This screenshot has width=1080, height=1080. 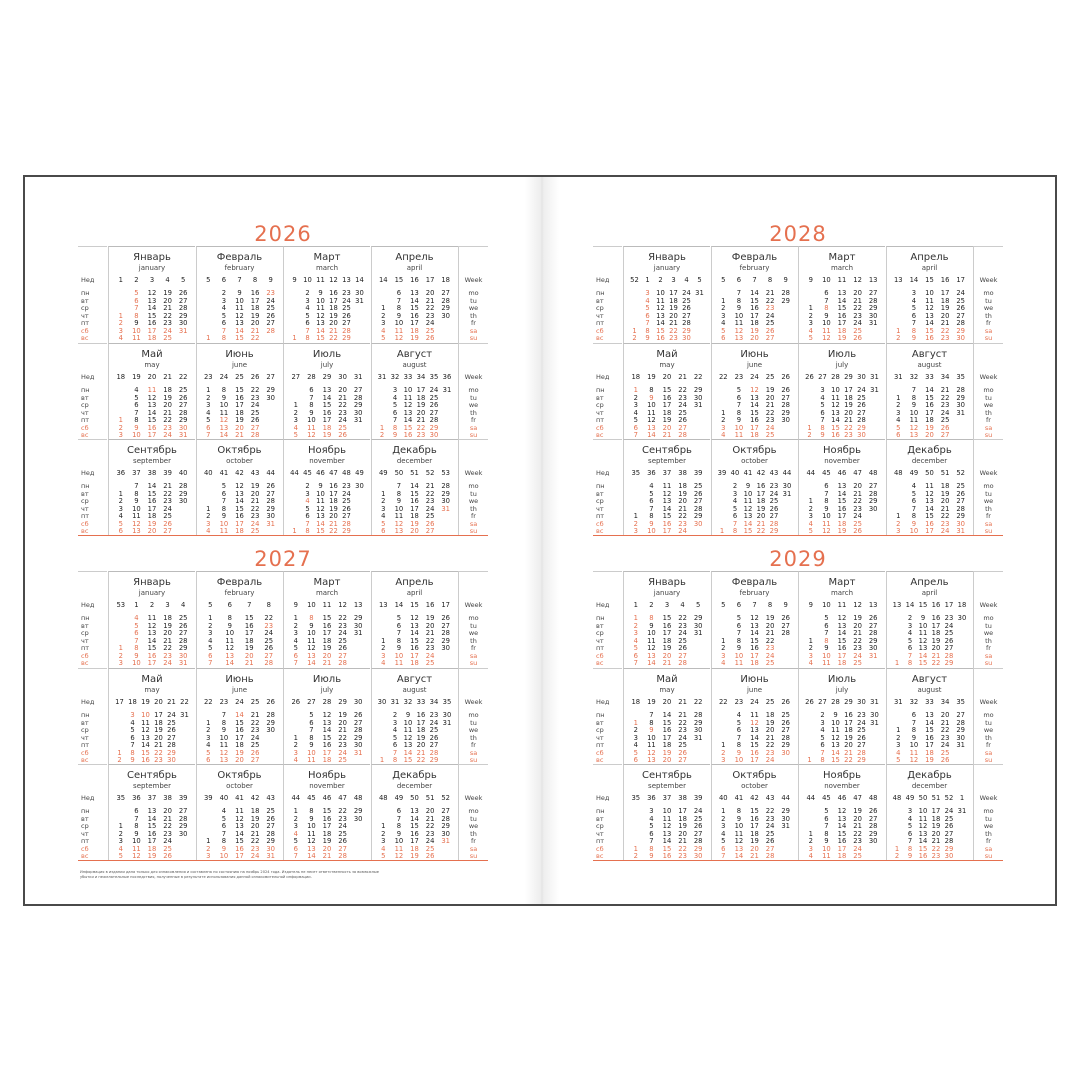 What do you see at coordinates (960, 502) in the screenshot?
I see `week-column: 52 25 26 27 28 29 30 31` at bounding box center [960, 502].